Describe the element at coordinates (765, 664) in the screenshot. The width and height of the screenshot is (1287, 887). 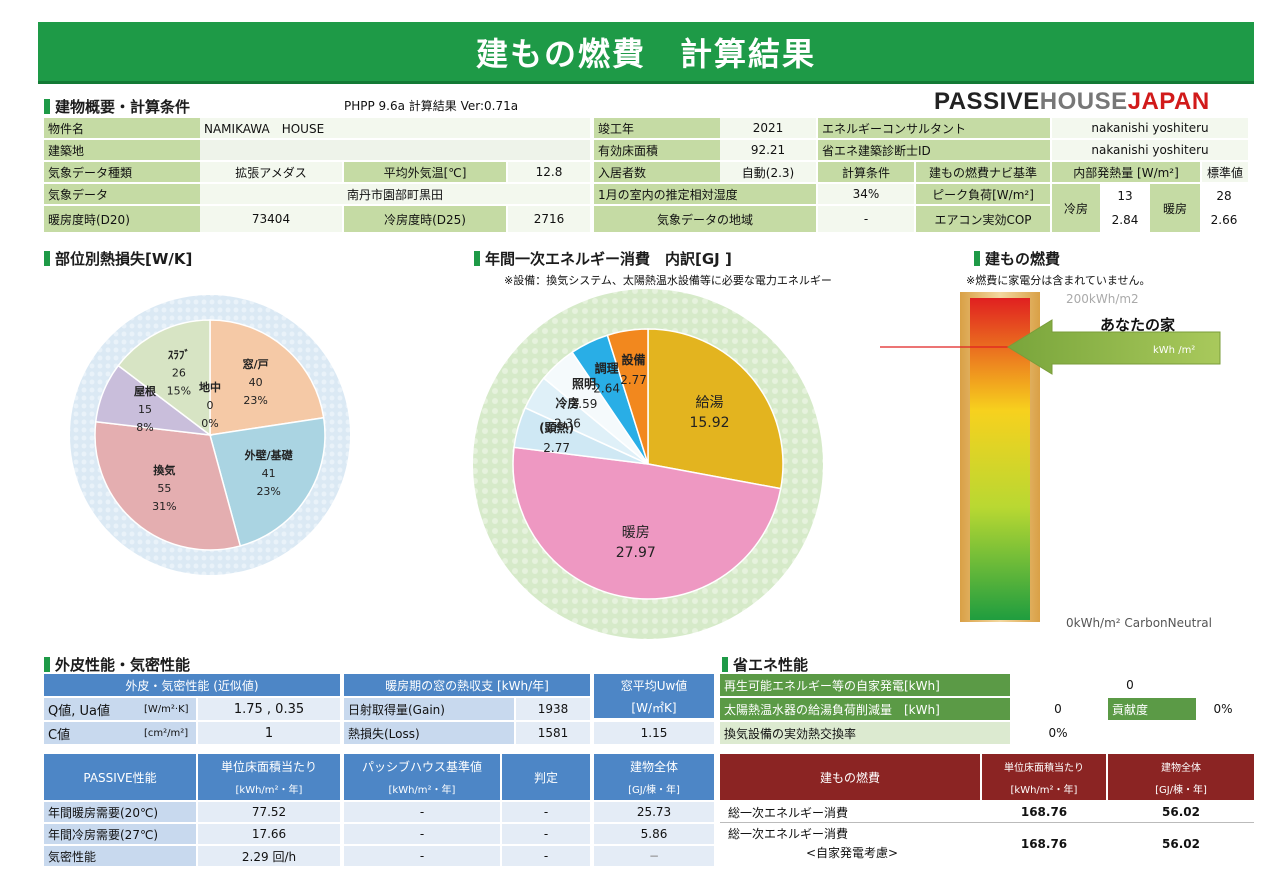
I see `section-title-eco: 省エネ性能` at that location.